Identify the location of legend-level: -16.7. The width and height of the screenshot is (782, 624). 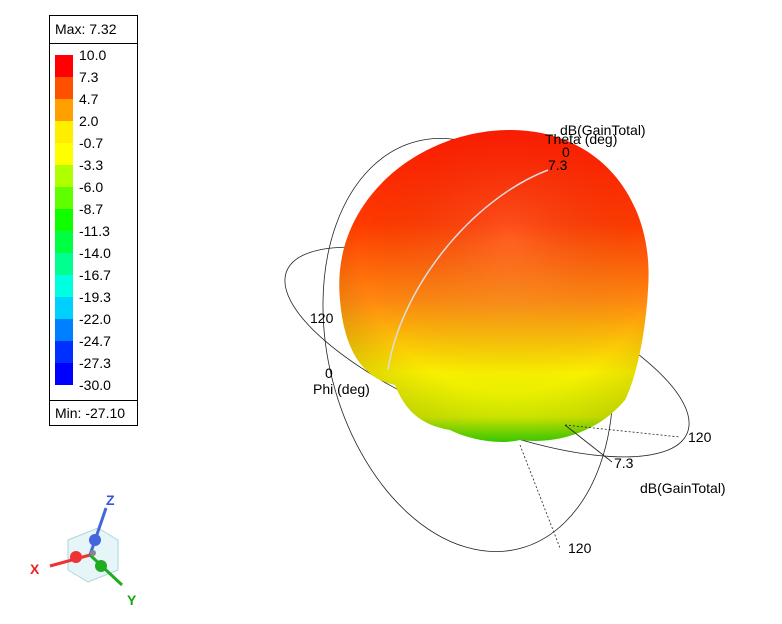
(95, 275).